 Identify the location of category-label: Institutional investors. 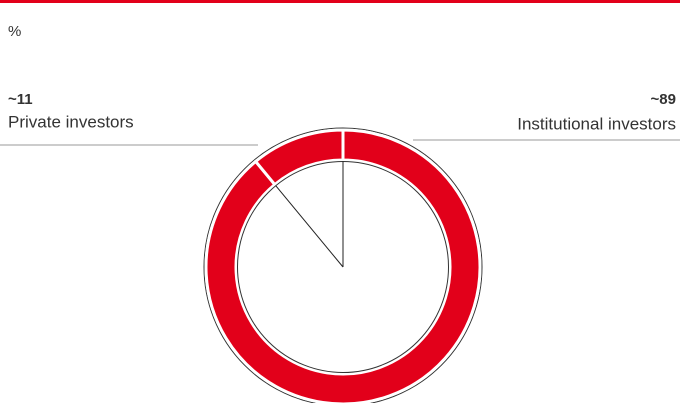
(596, 123).